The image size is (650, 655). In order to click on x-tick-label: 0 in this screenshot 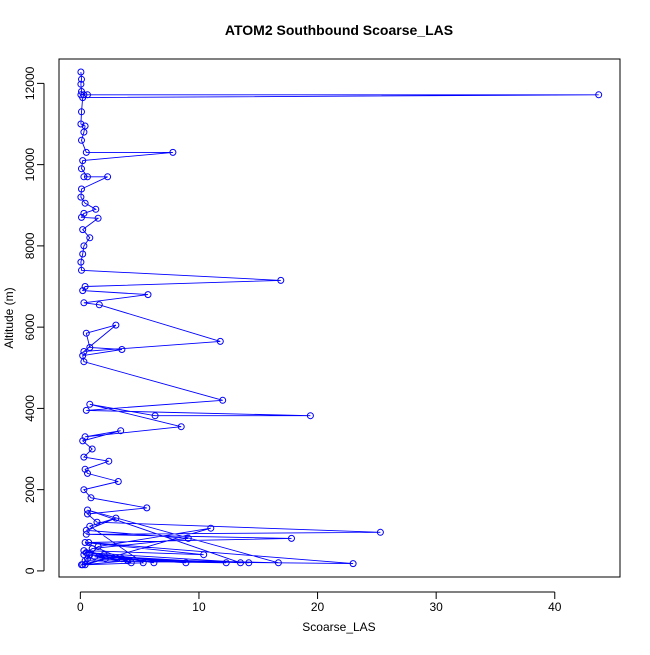, I will do `click(80, 607)`.